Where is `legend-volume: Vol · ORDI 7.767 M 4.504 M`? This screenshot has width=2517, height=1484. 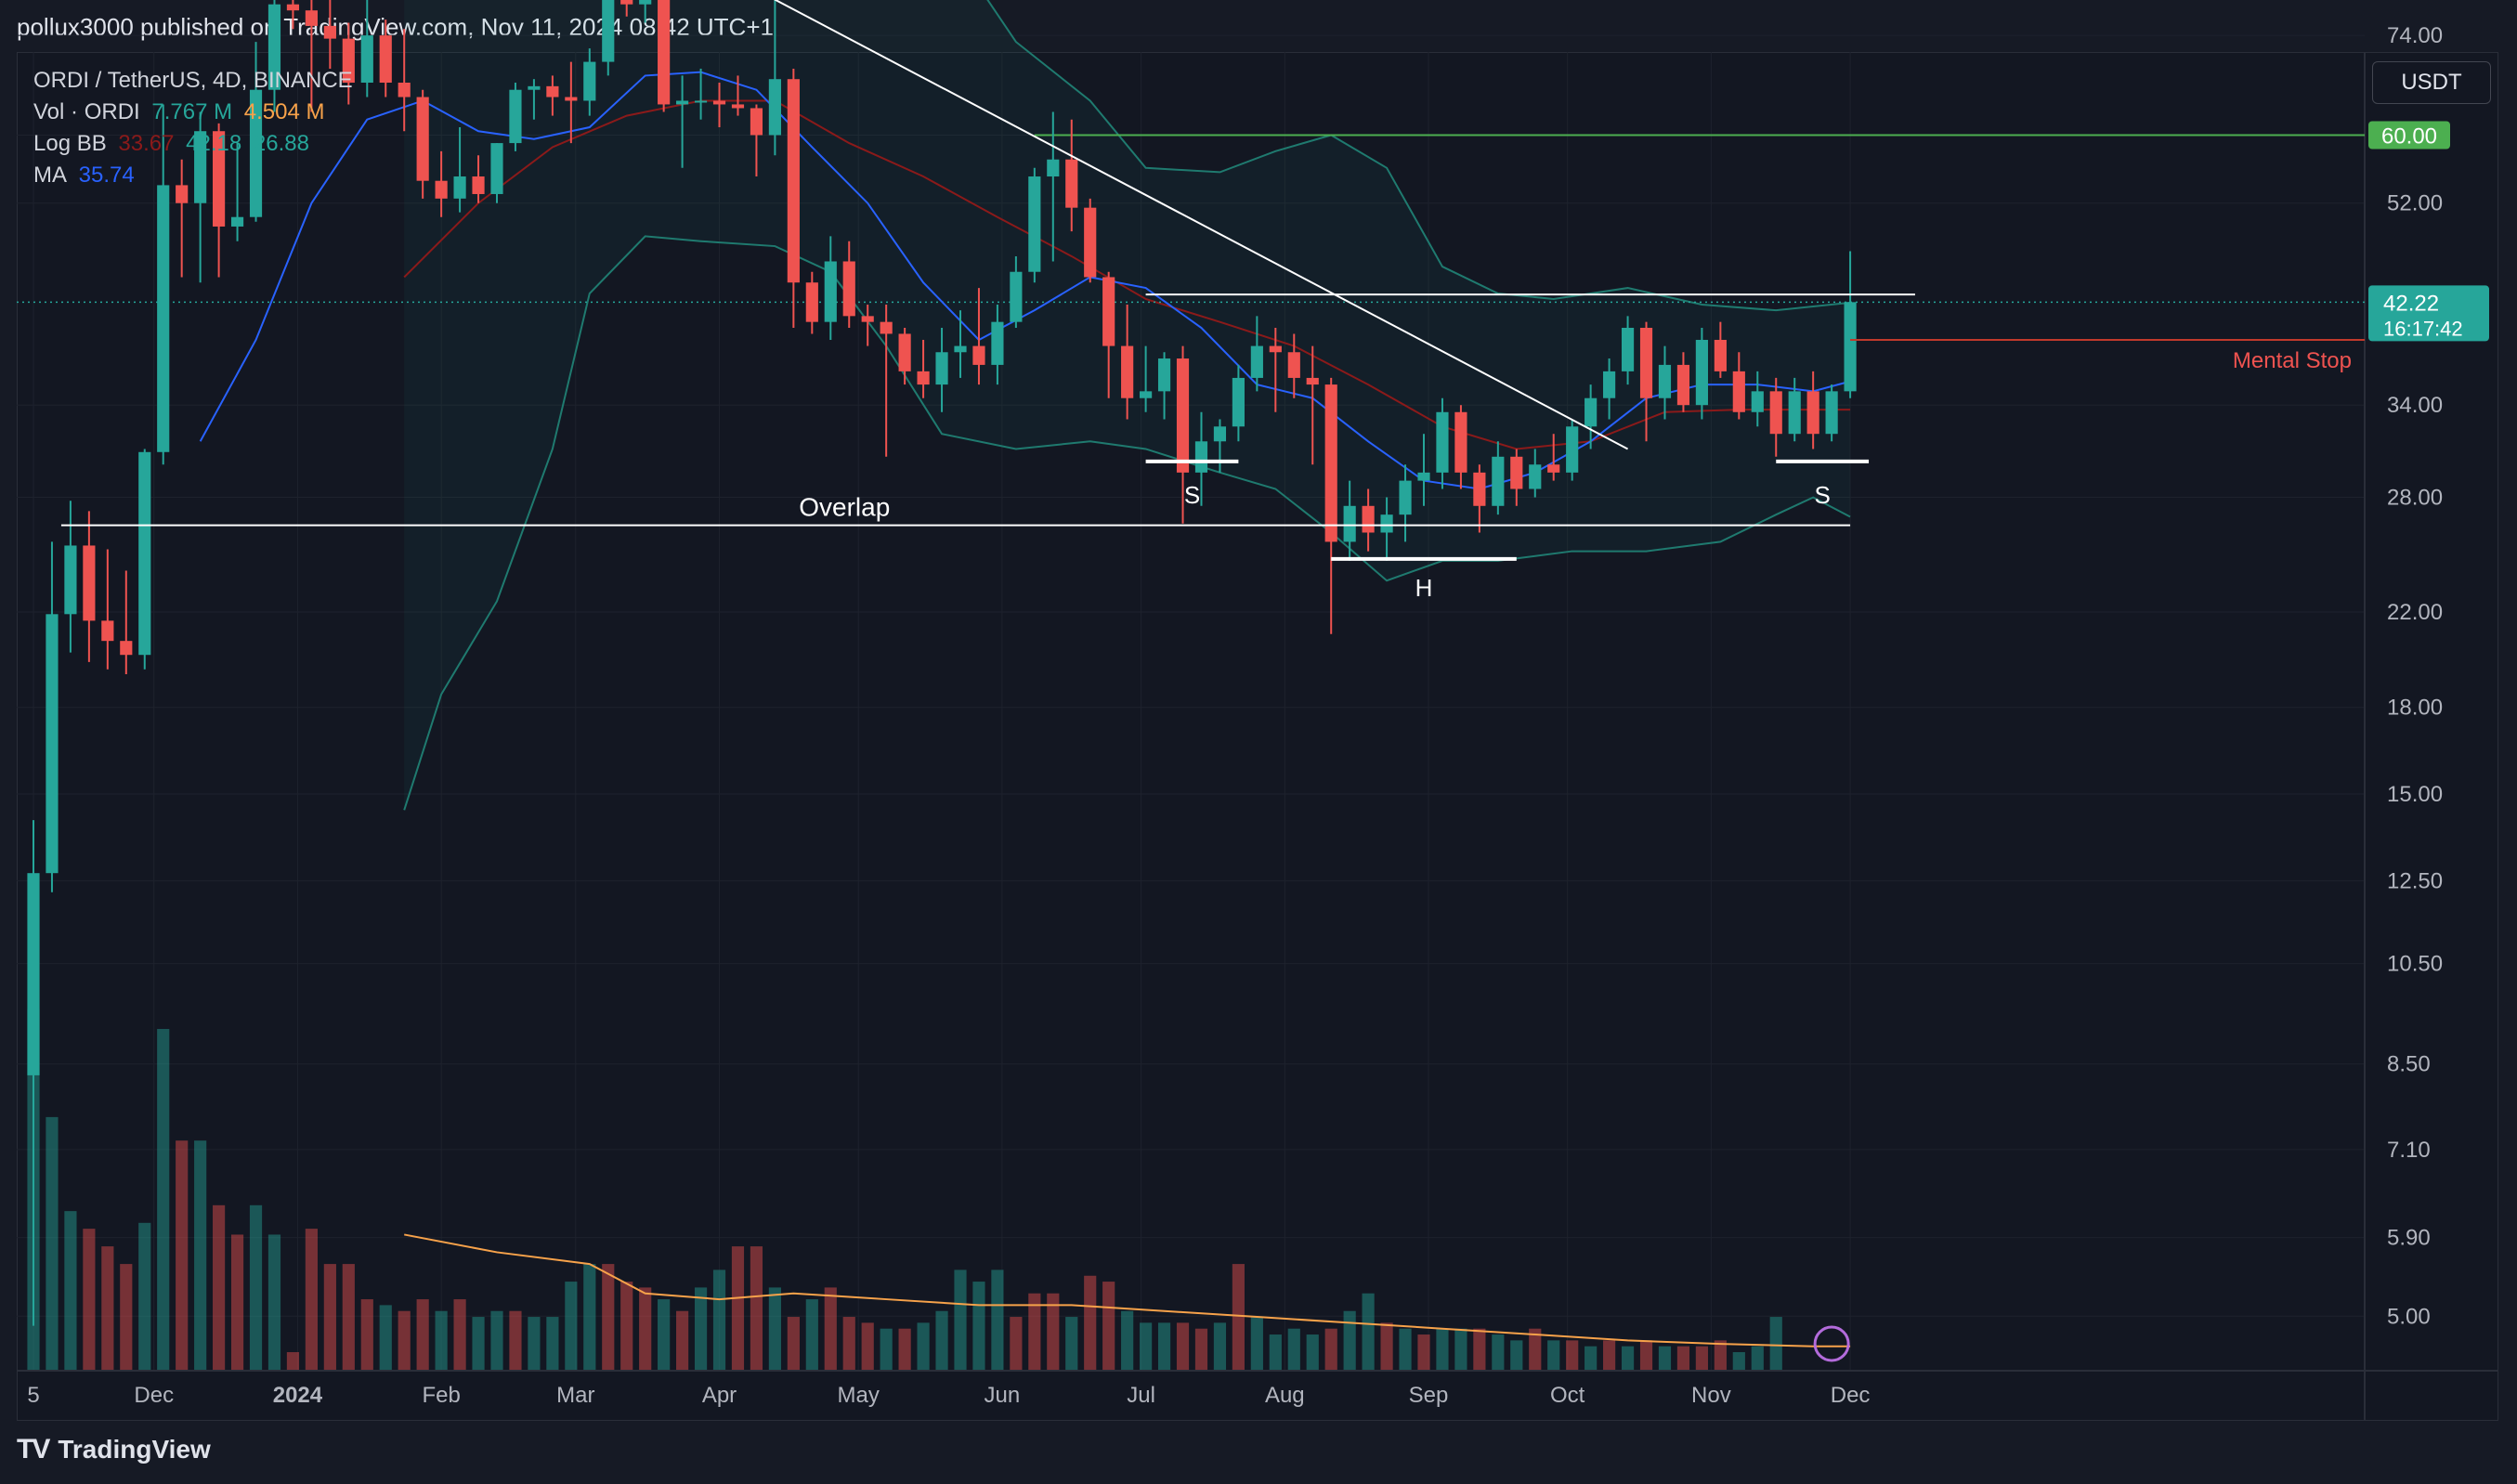 legend-volume: Vol · ORDI 7.767 M 4.504 M is located at coordinates (196, 112).